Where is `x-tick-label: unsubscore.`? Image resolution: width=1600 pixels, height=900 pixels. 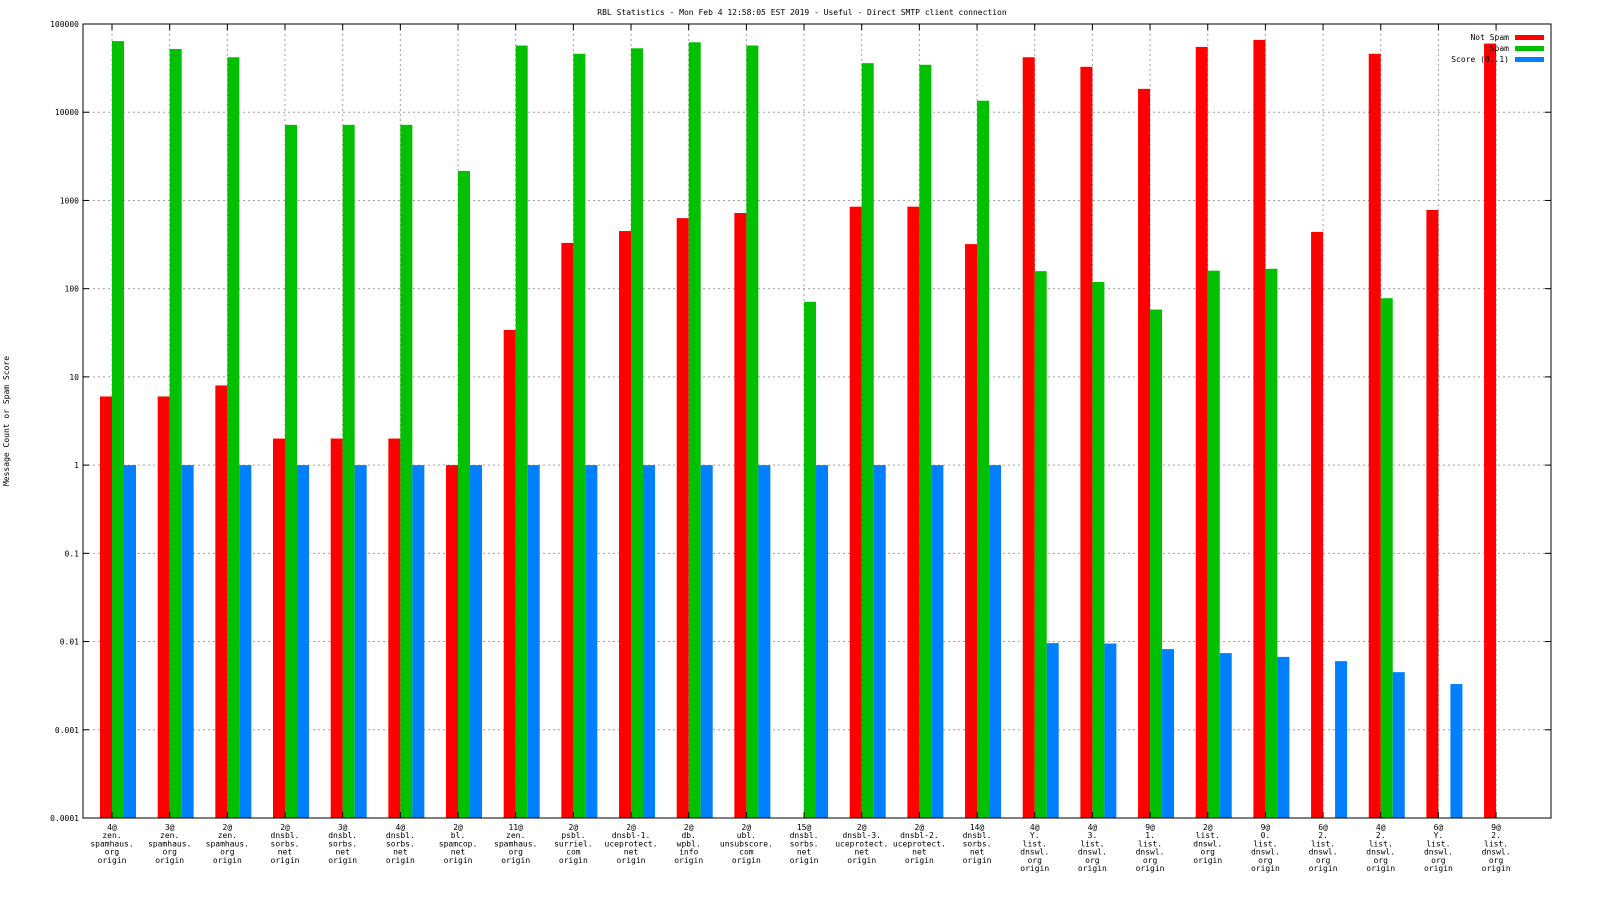
x-tick-label: unsubscore. is located at coordinates (746, 843).